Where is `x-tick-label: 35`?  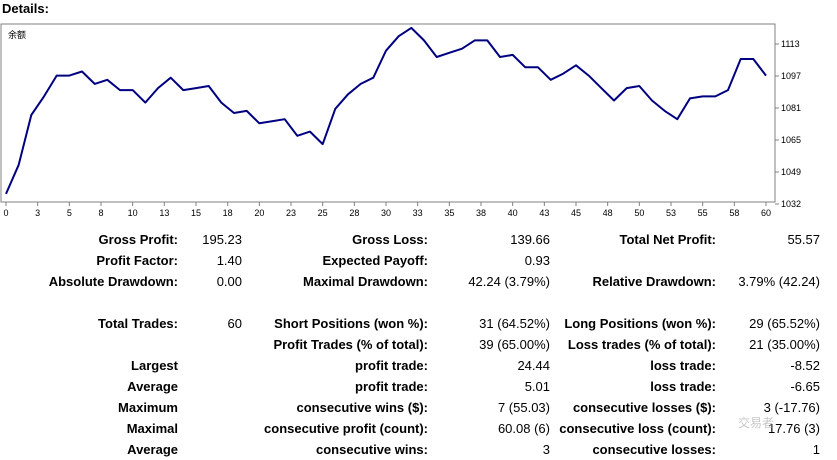 x-tick-label: 35 is located at coordinates (449, 213).